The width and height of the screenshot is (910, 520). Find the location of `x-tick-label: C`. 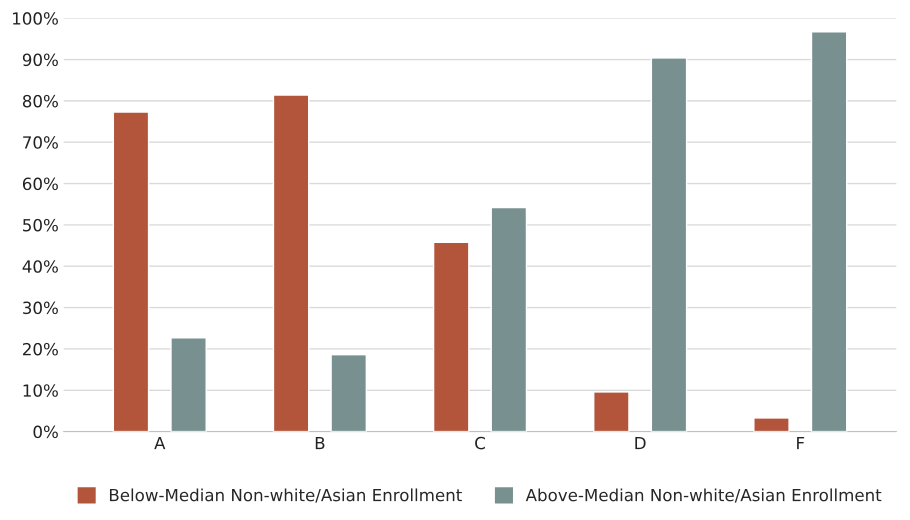

x-tick-label: C is located at coordinates (480, 443).